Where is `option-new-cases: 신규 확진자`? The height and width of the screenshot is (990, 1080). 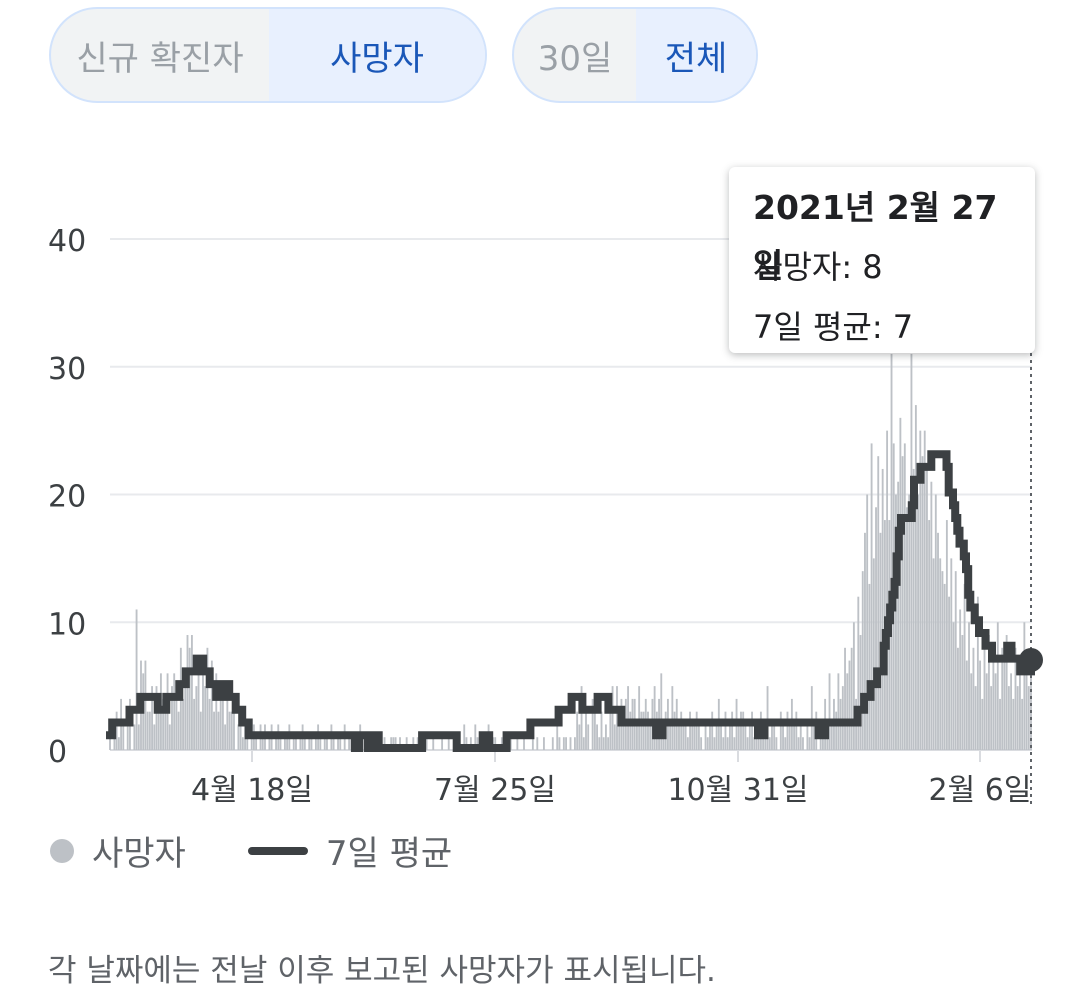
option-new-cases: 신규 확진자 is located at coordinates (160, 58).